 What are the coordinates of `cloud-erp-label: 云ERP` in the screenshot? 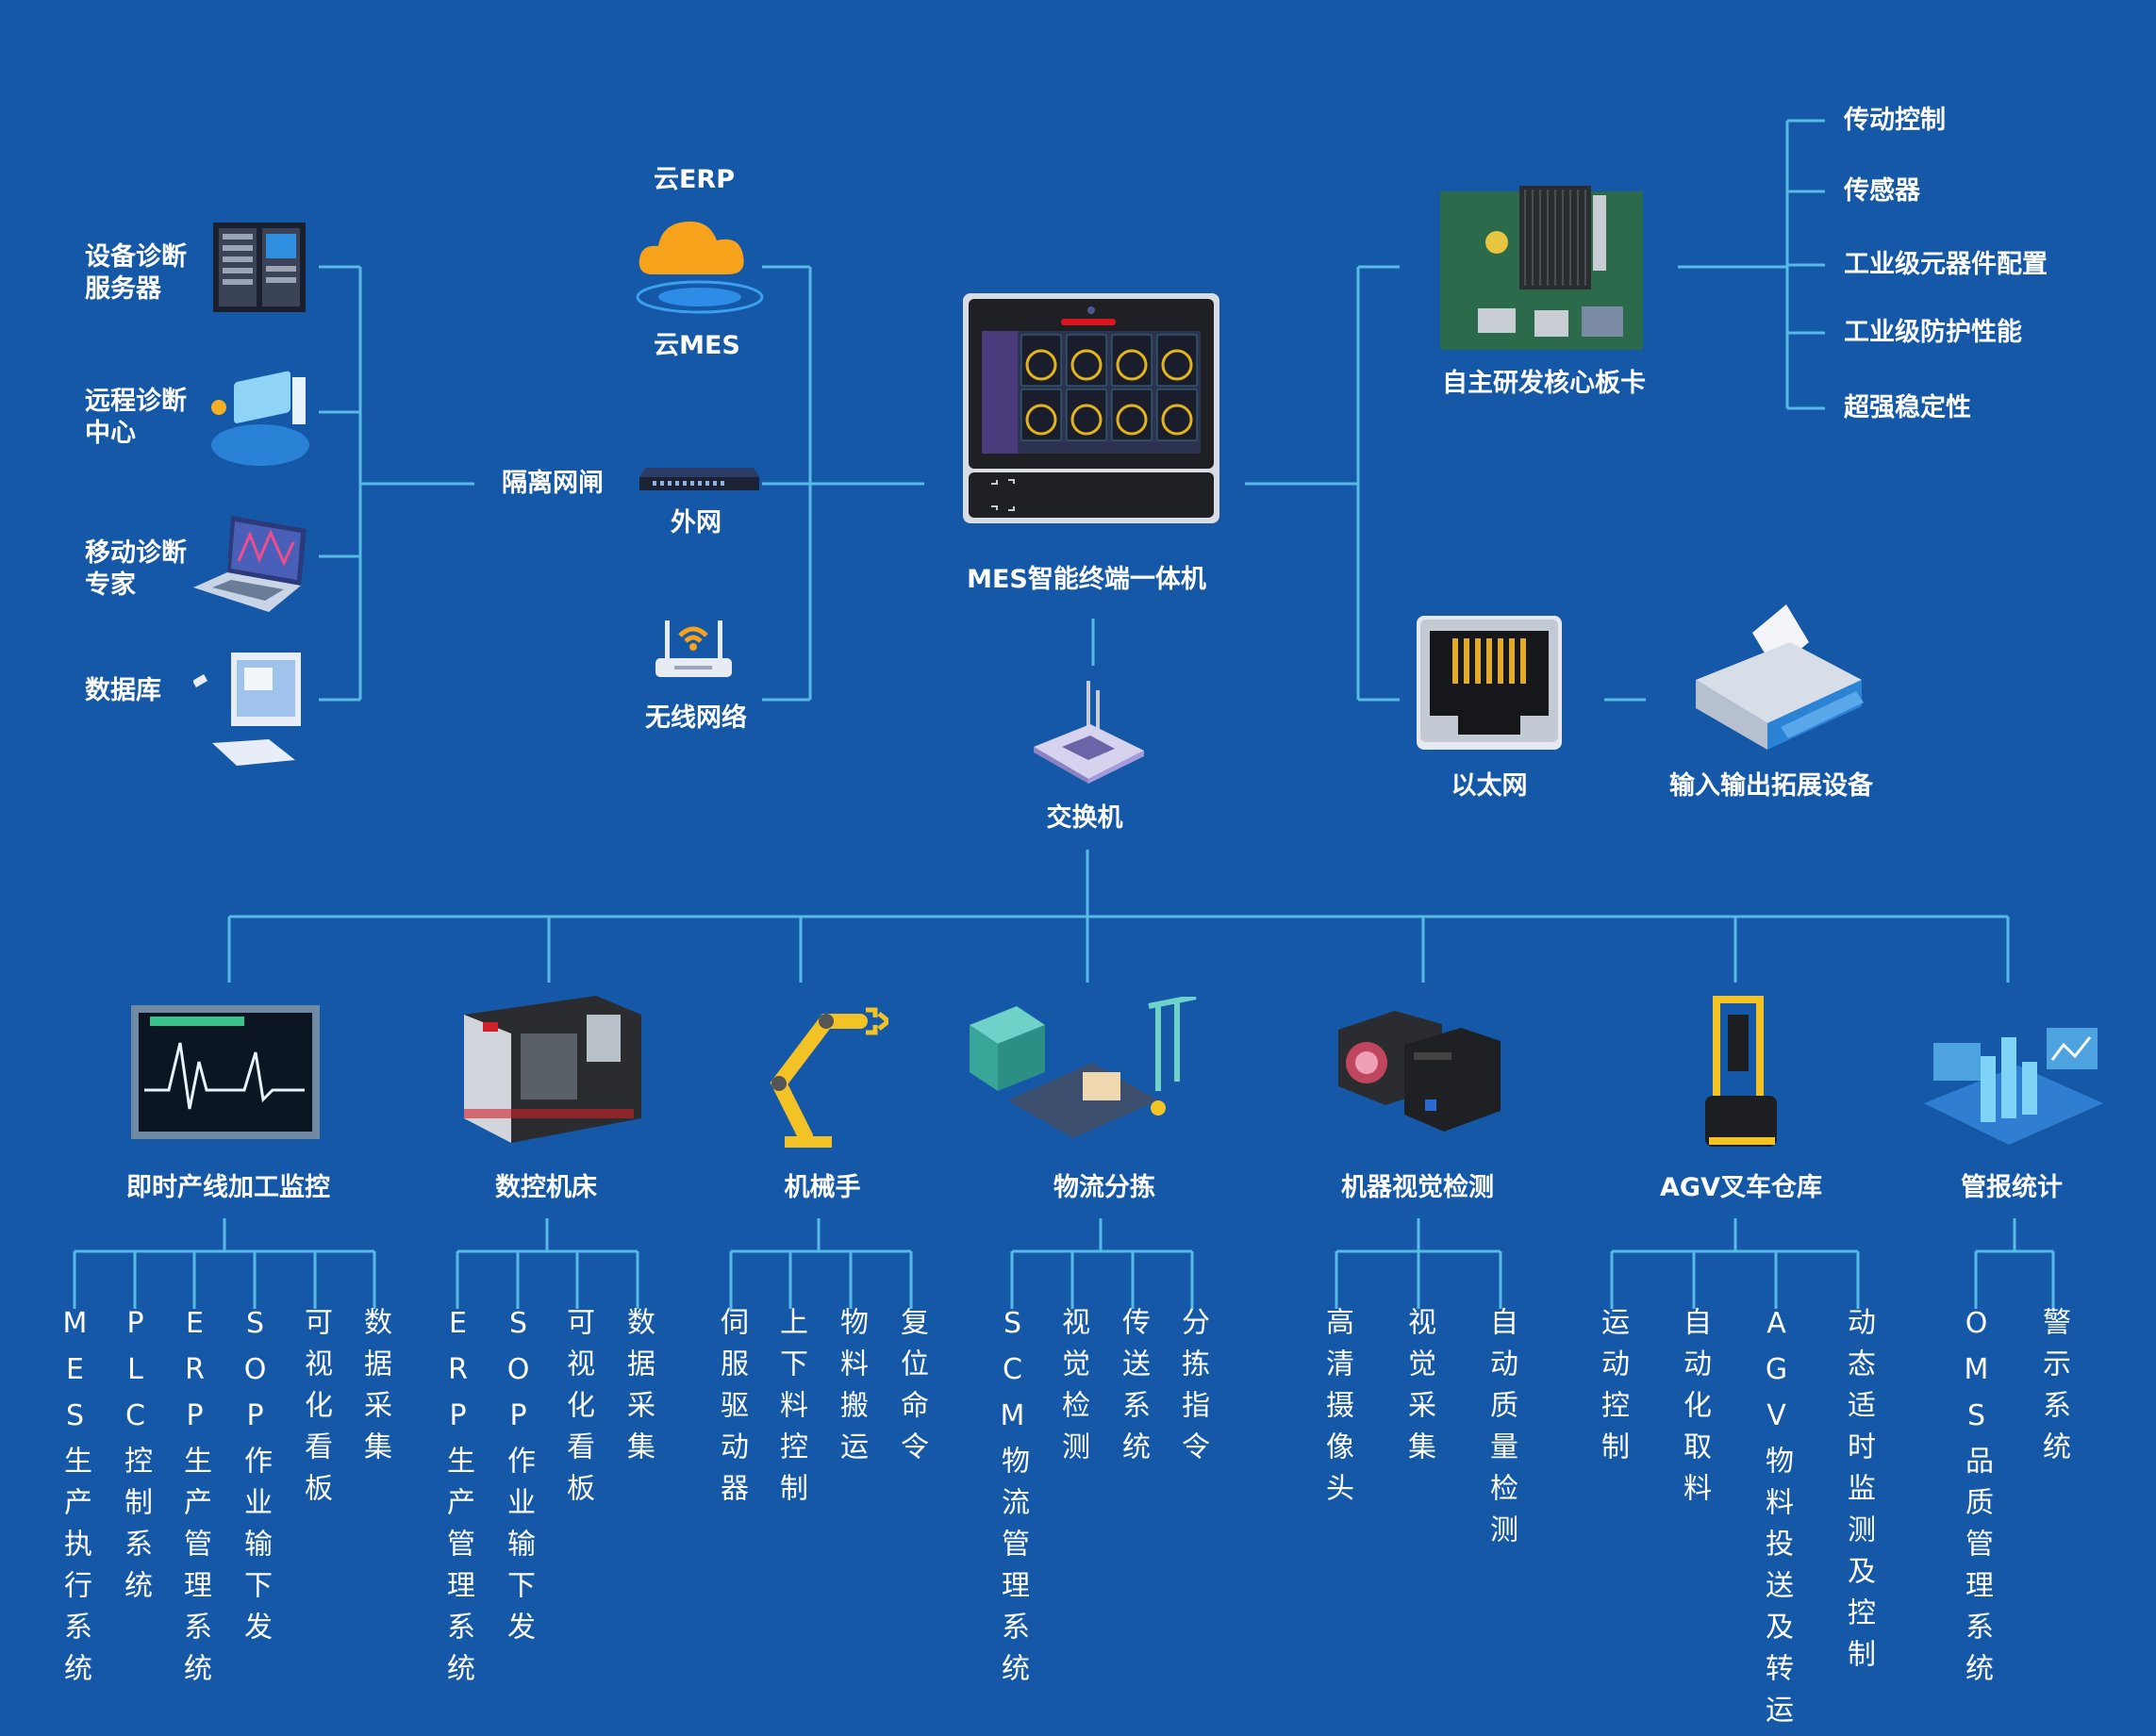 It's located at (694, 179).